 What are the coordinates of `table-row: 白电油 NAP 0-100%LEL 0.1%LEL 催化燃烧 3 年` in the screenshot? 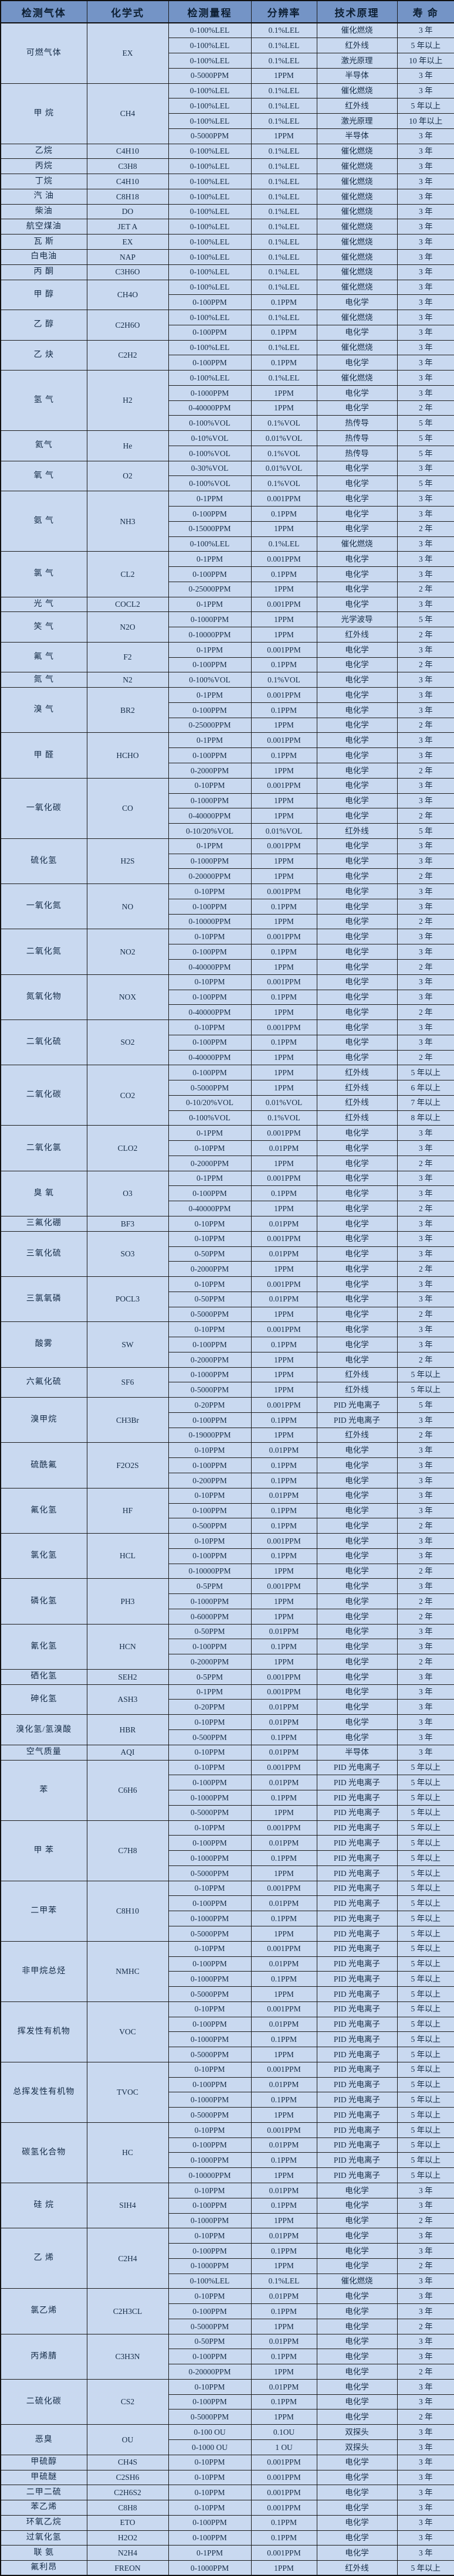 It's located at (227, 257).